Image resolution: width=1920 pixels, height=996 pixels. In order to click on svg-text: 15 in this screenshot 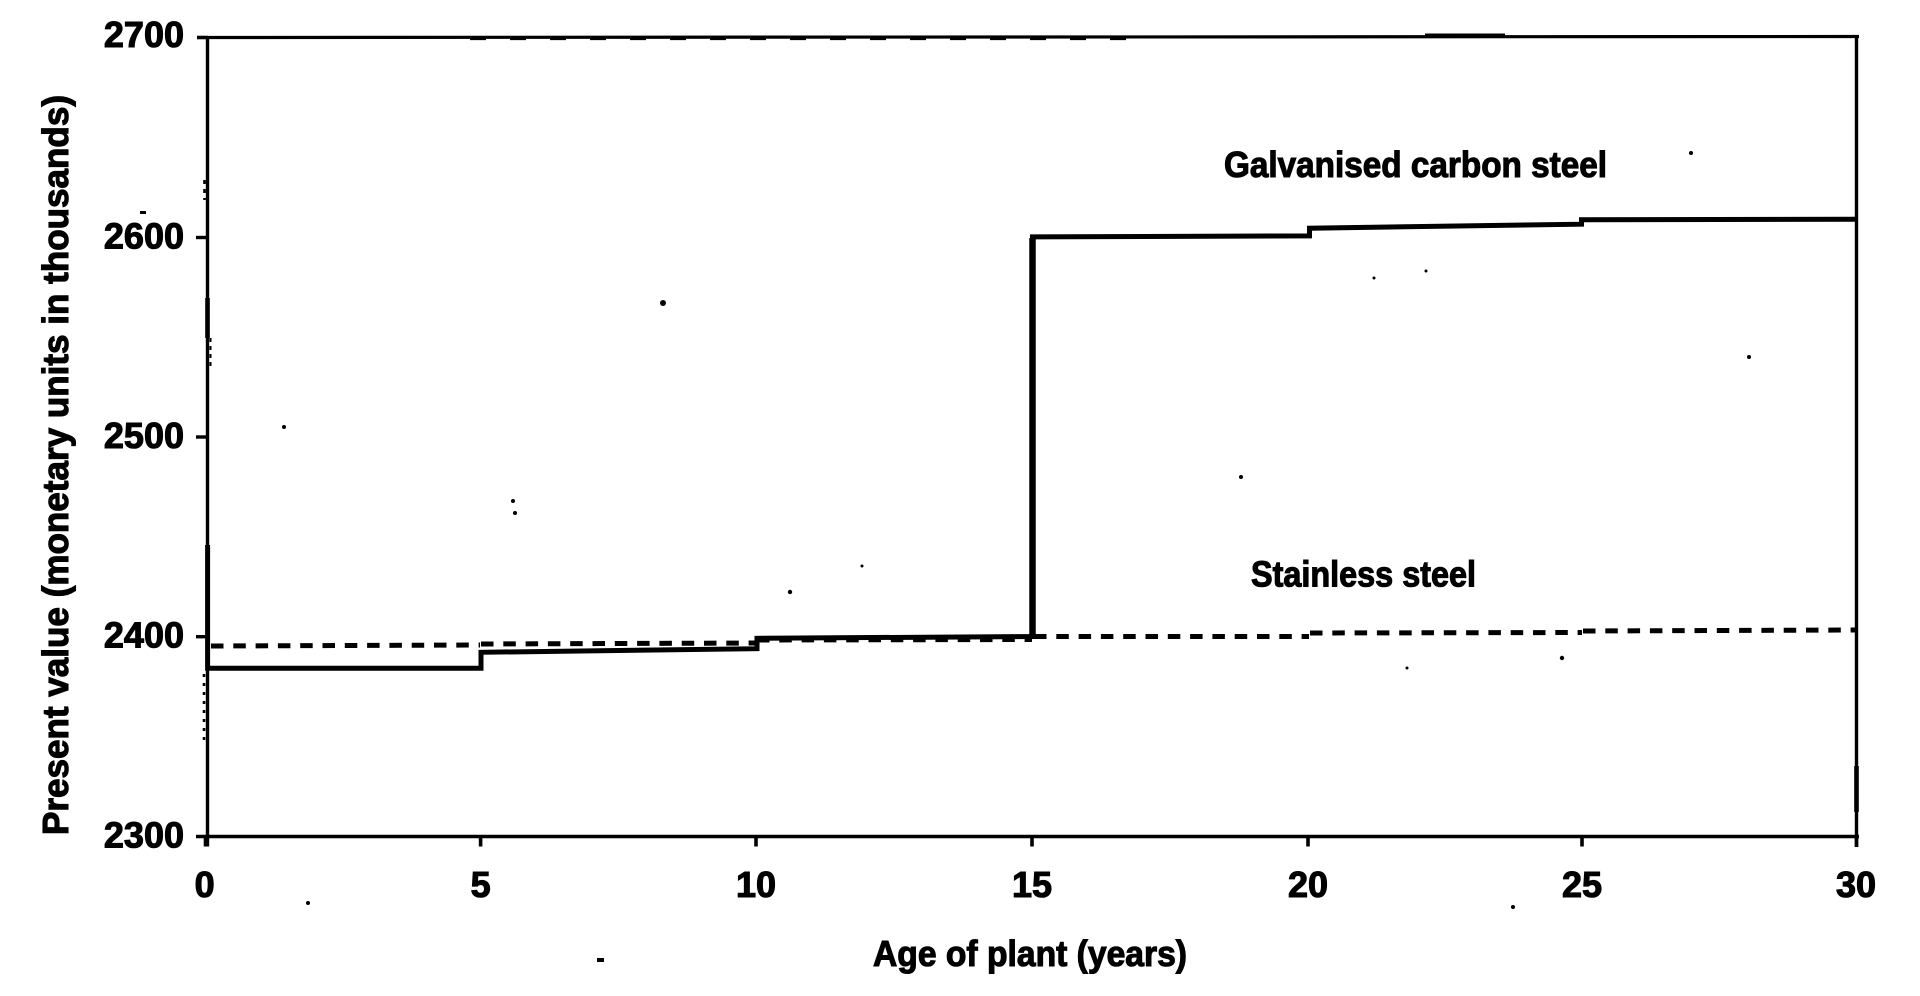, I will do `click(1032, 884)`.